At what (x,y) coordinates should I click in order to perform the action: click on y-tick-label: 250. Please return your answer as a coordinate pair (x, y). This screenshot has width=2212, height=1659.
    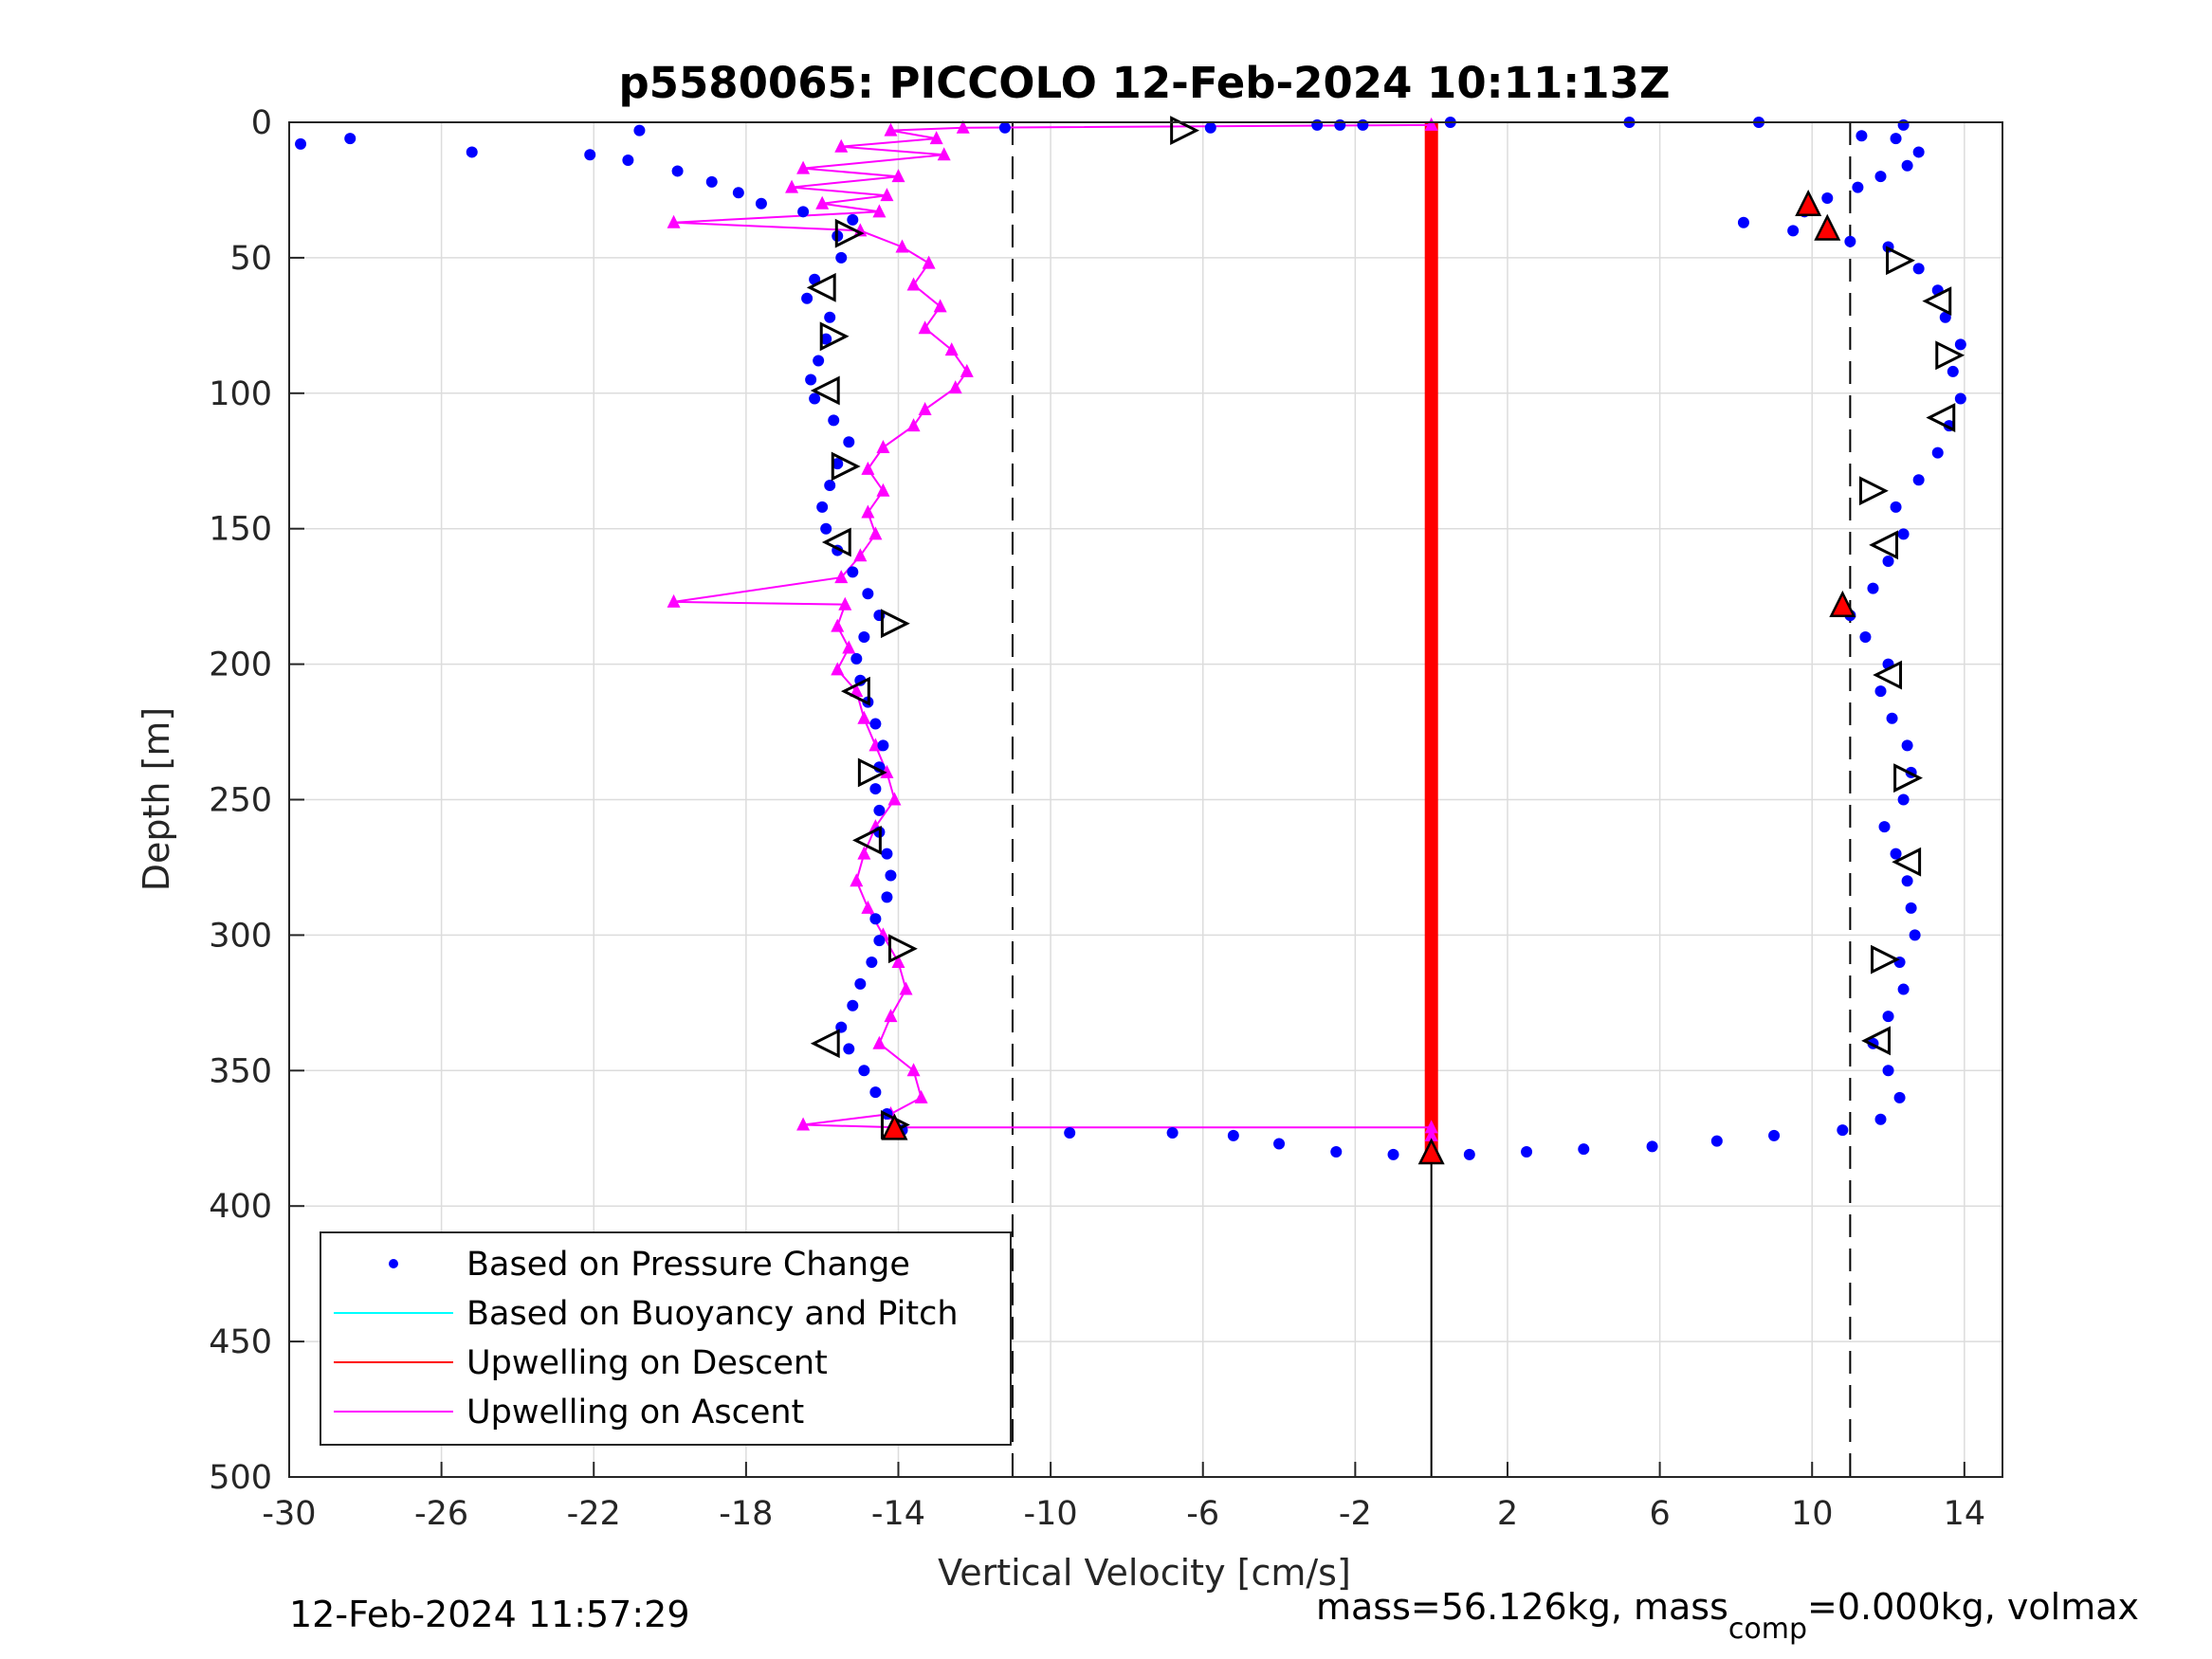
    Looking at the image, I should click on (240, 801).